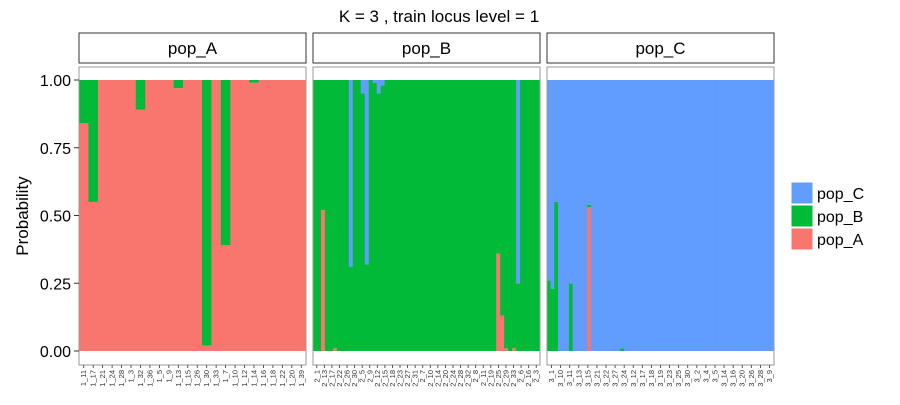 The image size is (900, 405). What do you see at coordinates (733, 378) in the screenshot?
I see `x-tick-label: 3_16` at bounding box center [733, 378].